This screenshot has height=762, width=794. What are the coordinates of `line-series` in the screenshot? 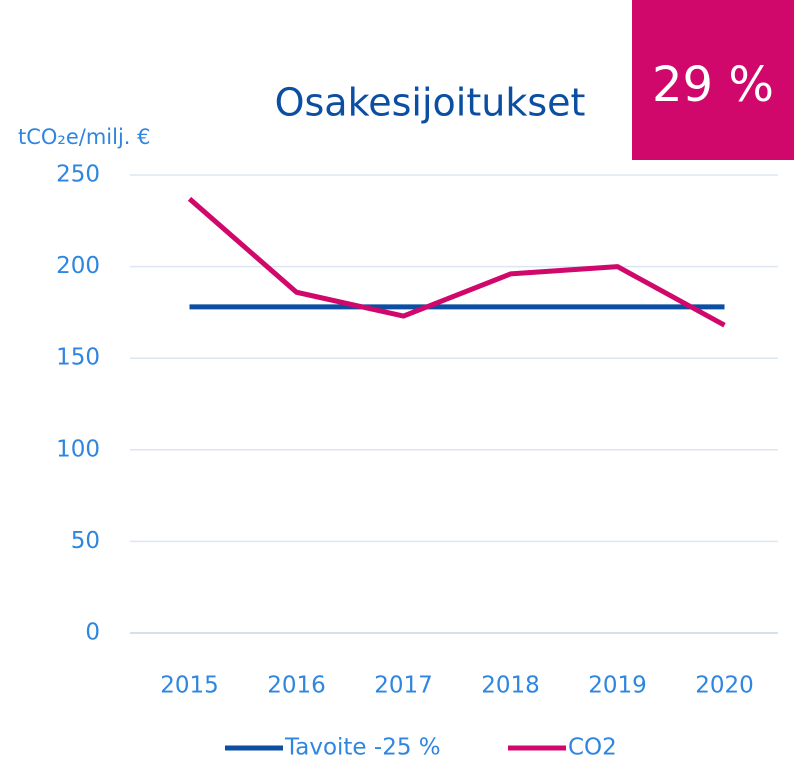 It's located at (456, 262).